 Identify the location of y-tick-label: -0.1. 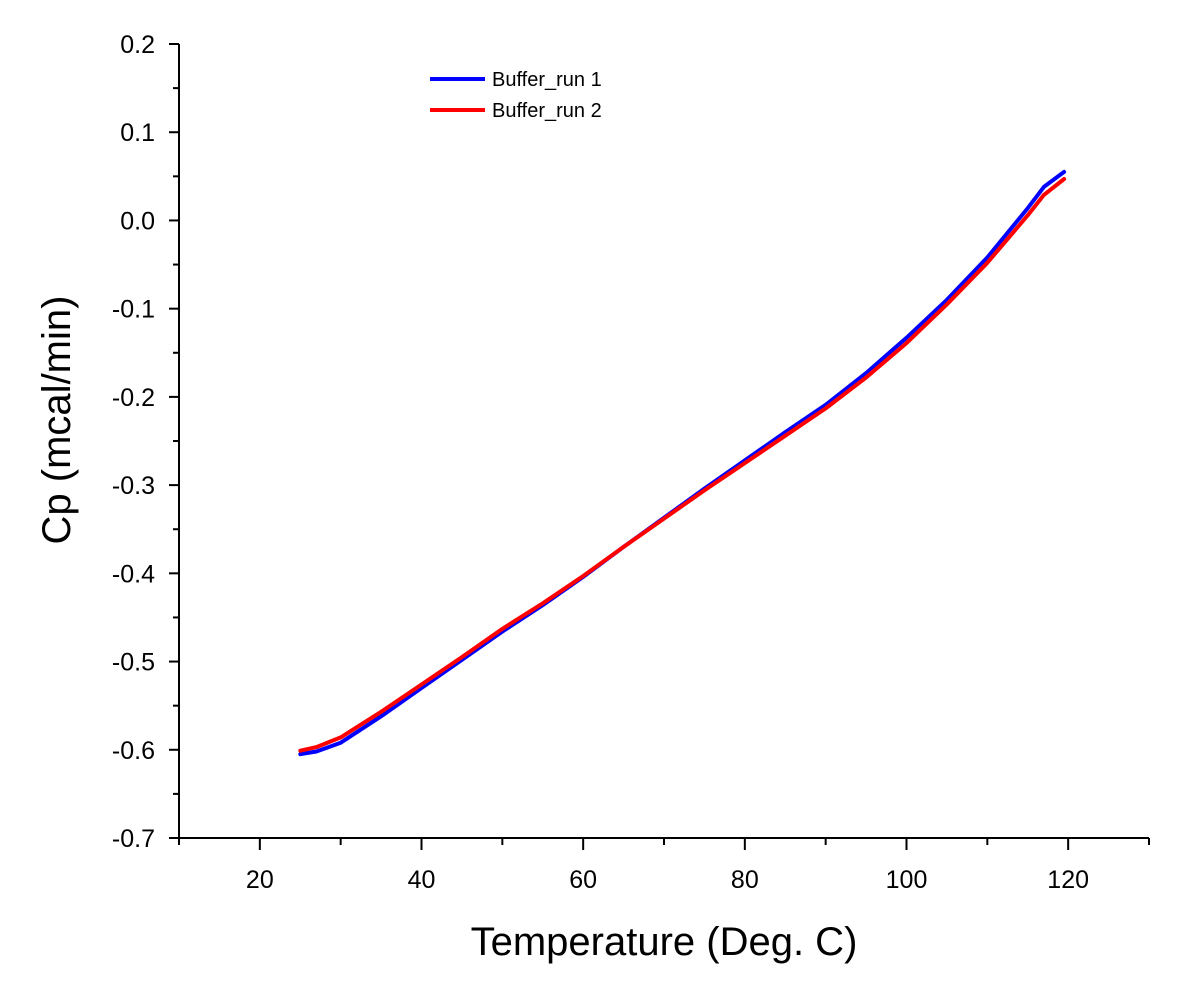
(133, 310).